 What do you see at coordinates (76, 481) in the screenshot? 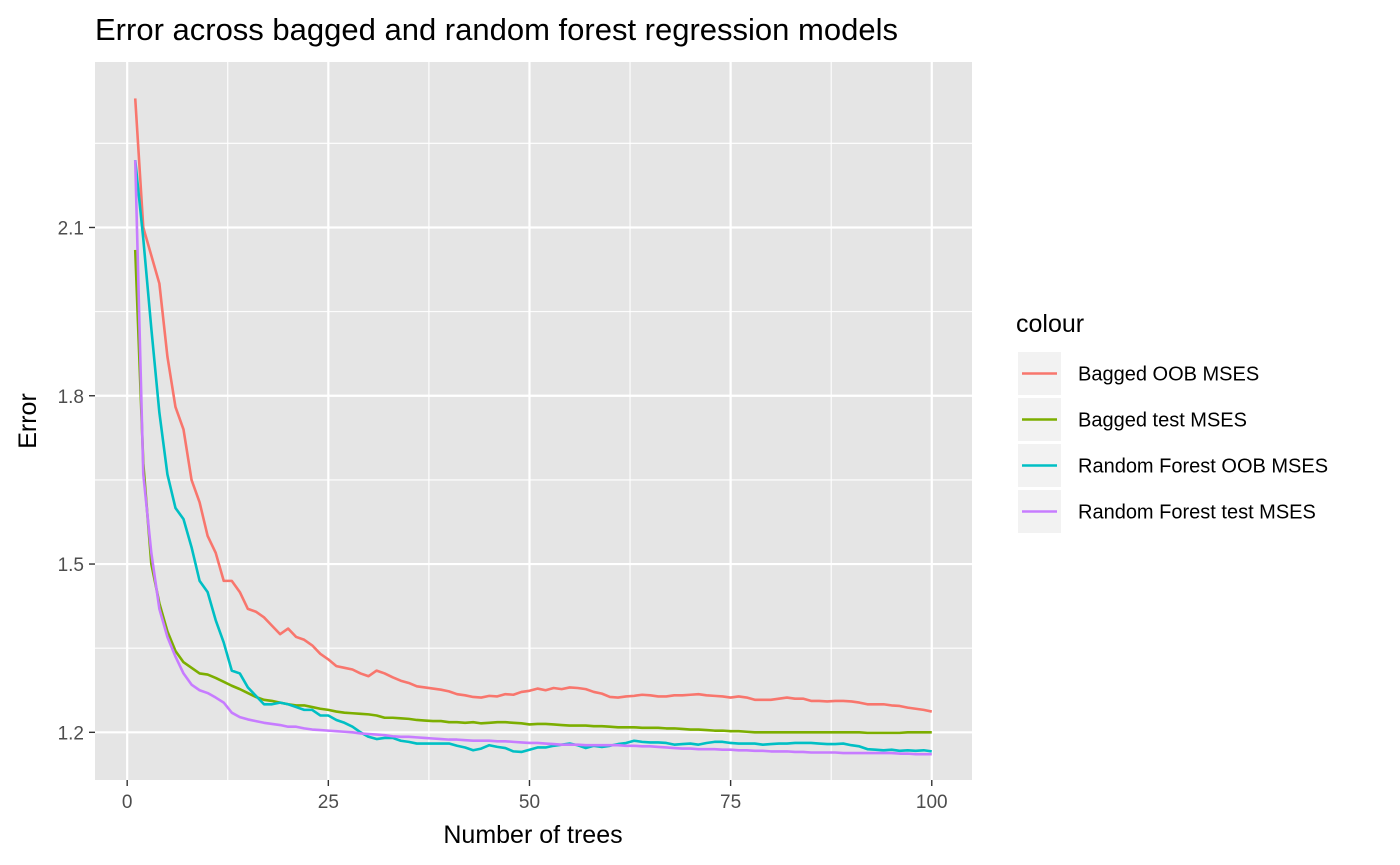
I see `y-axis: 1.2 1.5 1.8 2.1` at bounding box center [76, 481].